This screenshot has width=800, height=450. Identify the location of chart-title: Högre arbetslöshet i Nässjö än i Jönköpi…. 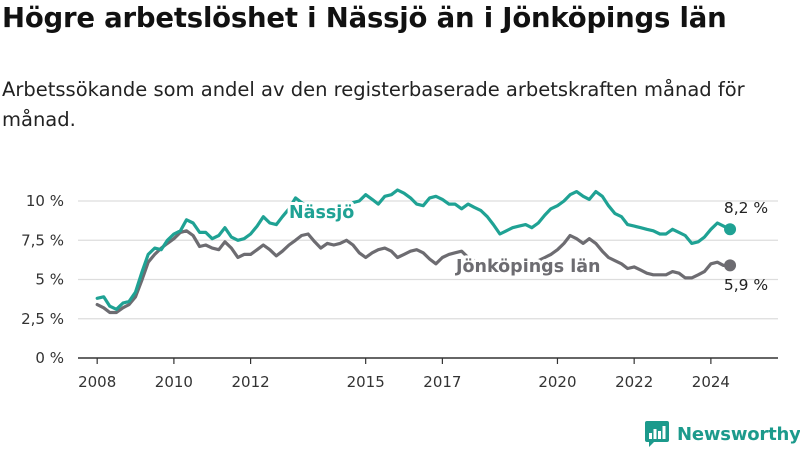
(364, 18).